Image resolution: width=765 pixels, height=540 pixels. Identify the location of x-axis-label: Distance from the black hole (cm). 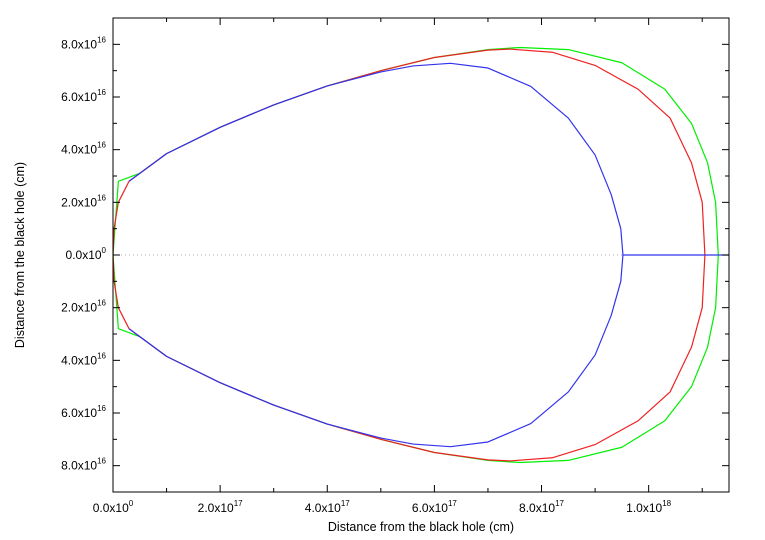
(421, 527).